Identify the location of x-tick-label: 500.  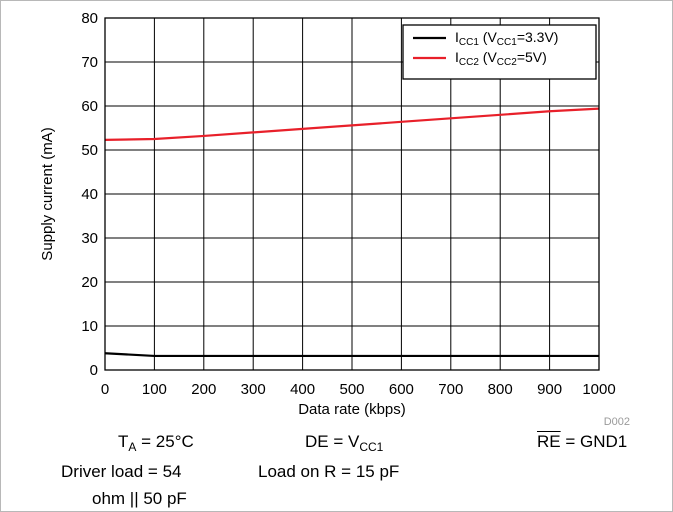
(351, 389).